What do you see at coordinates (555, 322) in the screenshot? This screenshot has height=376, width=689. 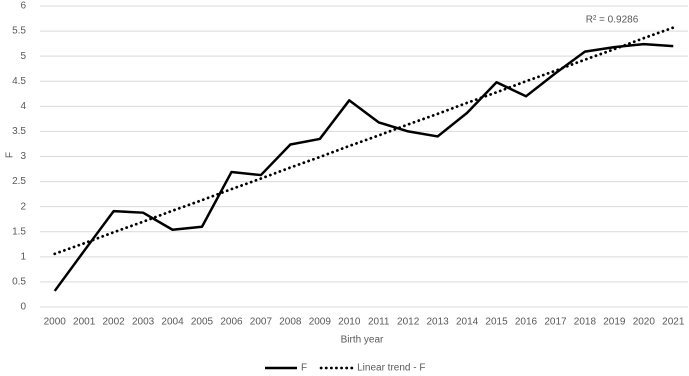 I see `x-tick-label: 2017` at bounding box center [555, 322].